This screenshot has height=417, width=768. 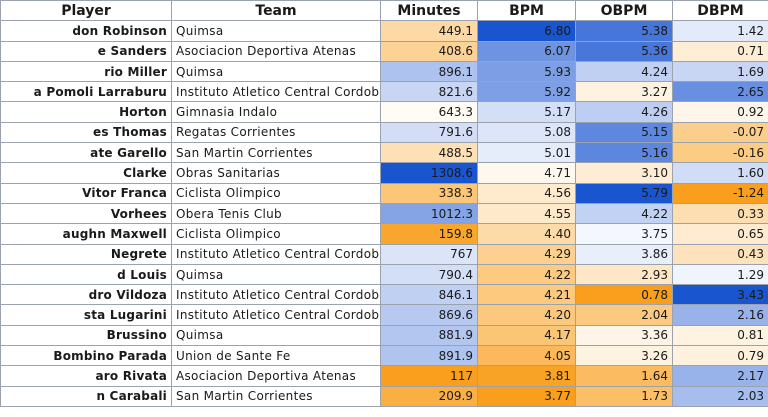 I want to click on bpm-cell: 4.22, so click(x=526, y=274).